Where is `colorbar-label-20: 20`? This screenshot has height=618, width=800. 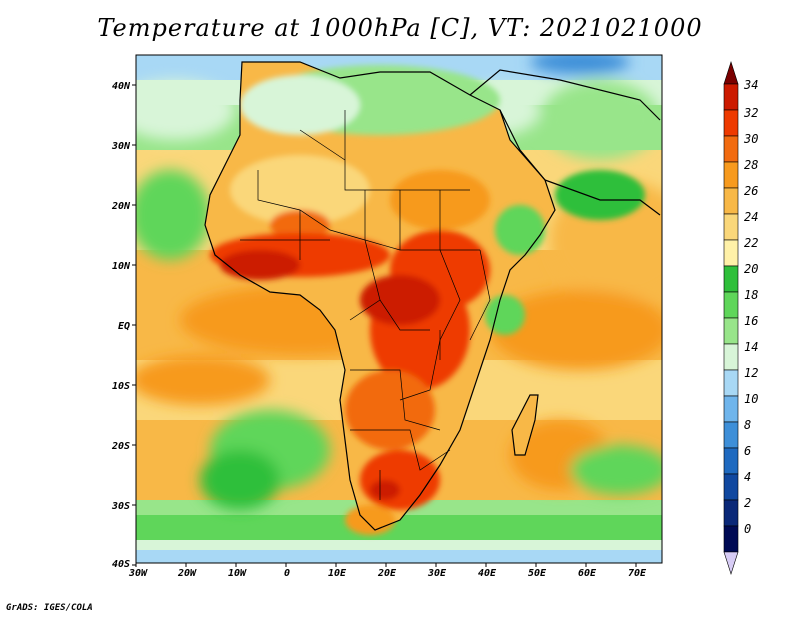 colorbar-label-20: 20 is located at coordinates (751, 269).